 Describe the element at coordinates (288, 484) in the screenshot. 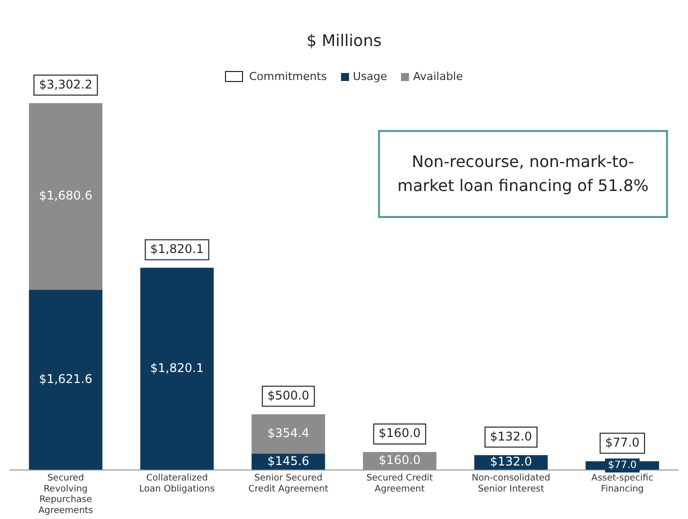

I see `x-tick-label: Senior Secured Credit Agreement` at that location.